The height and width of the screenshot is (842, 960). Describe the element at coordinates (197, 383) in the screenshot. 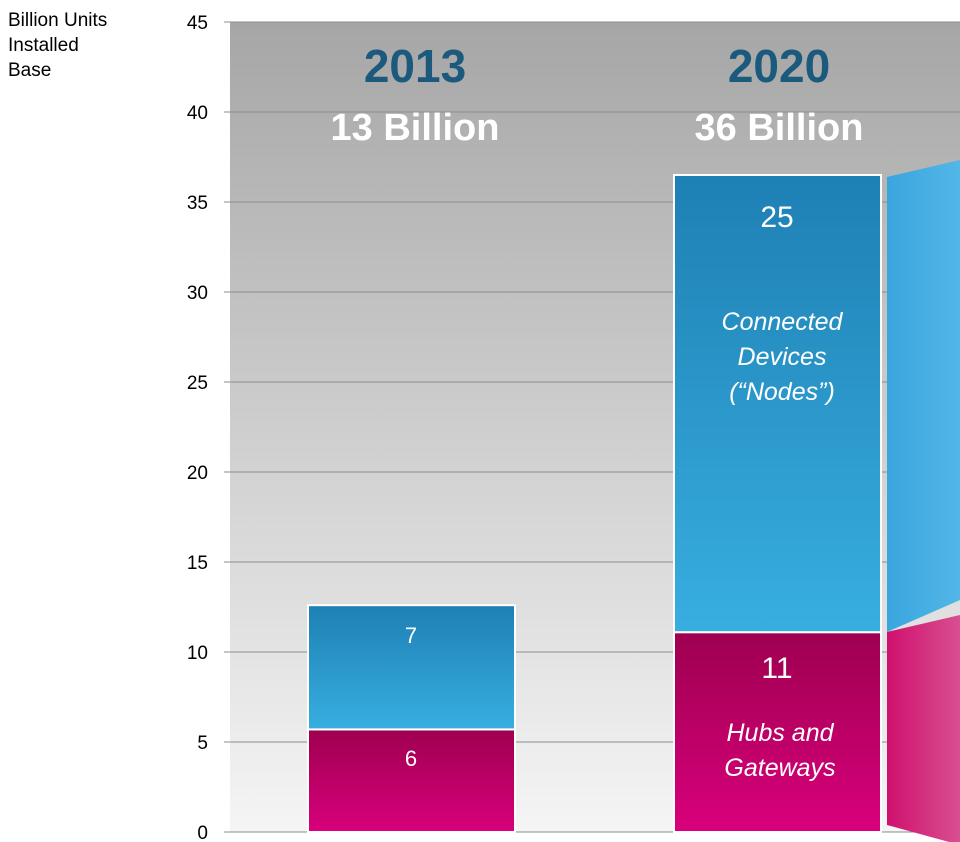

I see `y-tick-label: 25` at that location.